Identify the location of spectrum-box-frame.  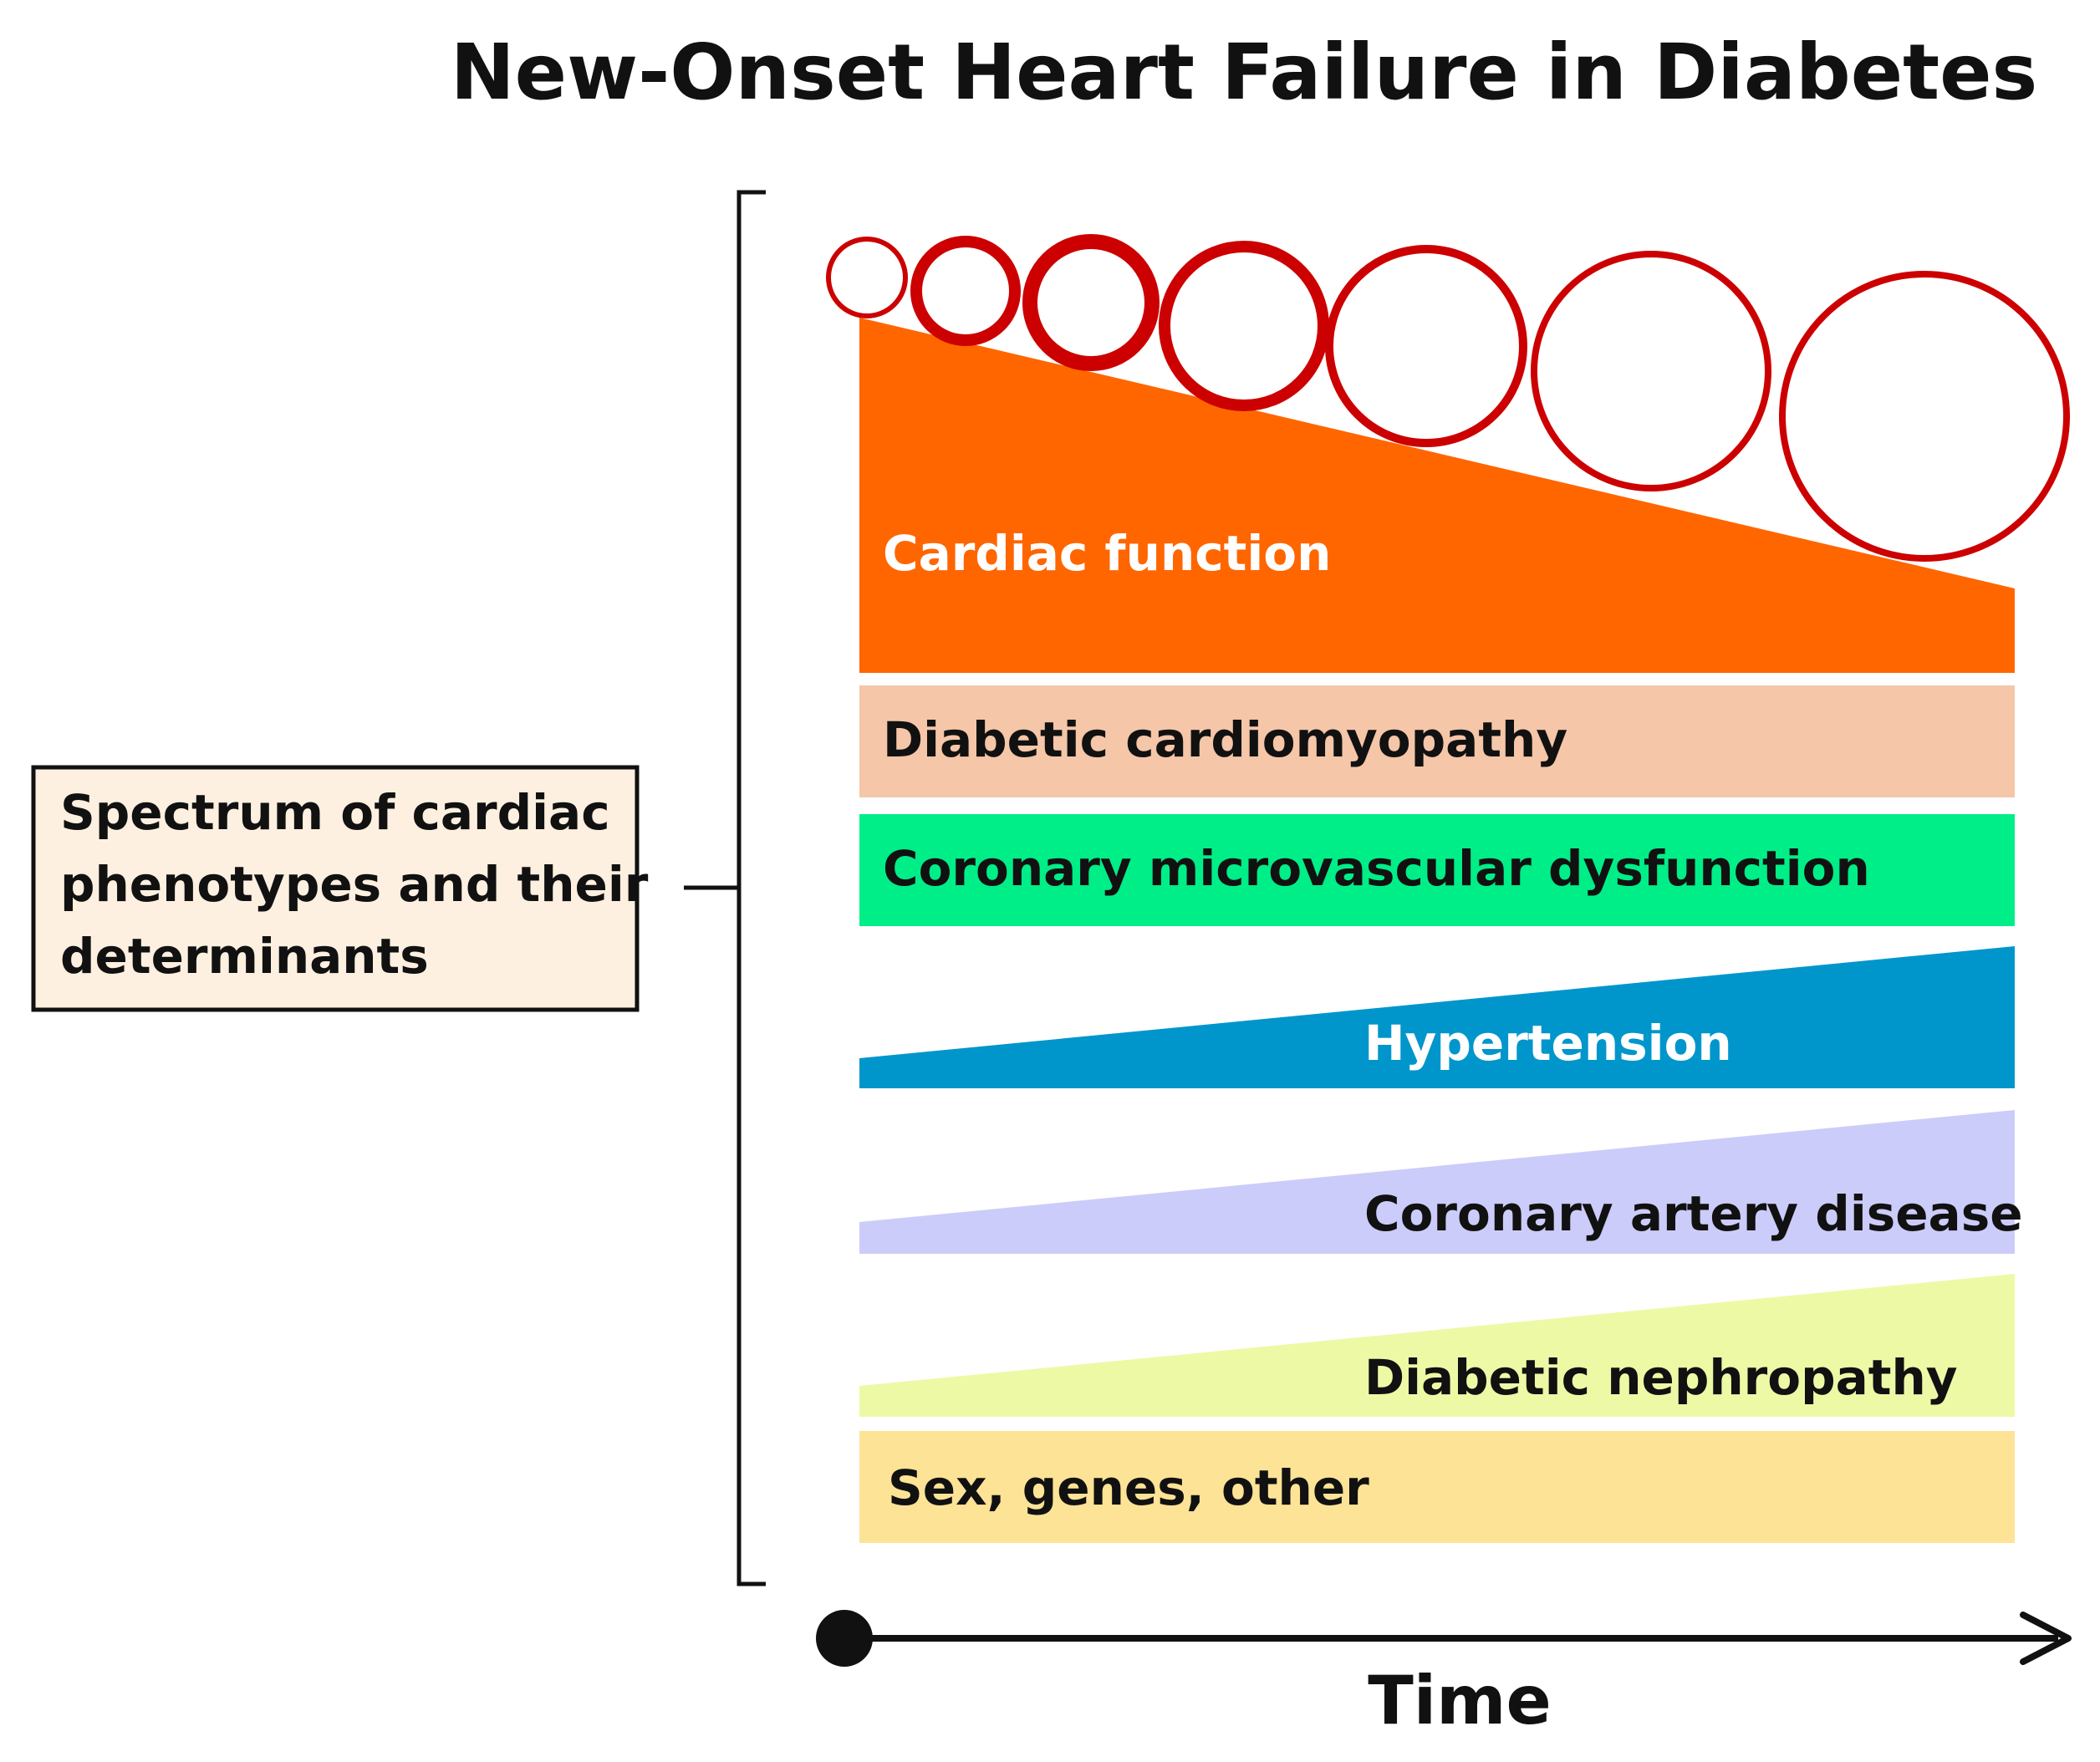
(335, 888).